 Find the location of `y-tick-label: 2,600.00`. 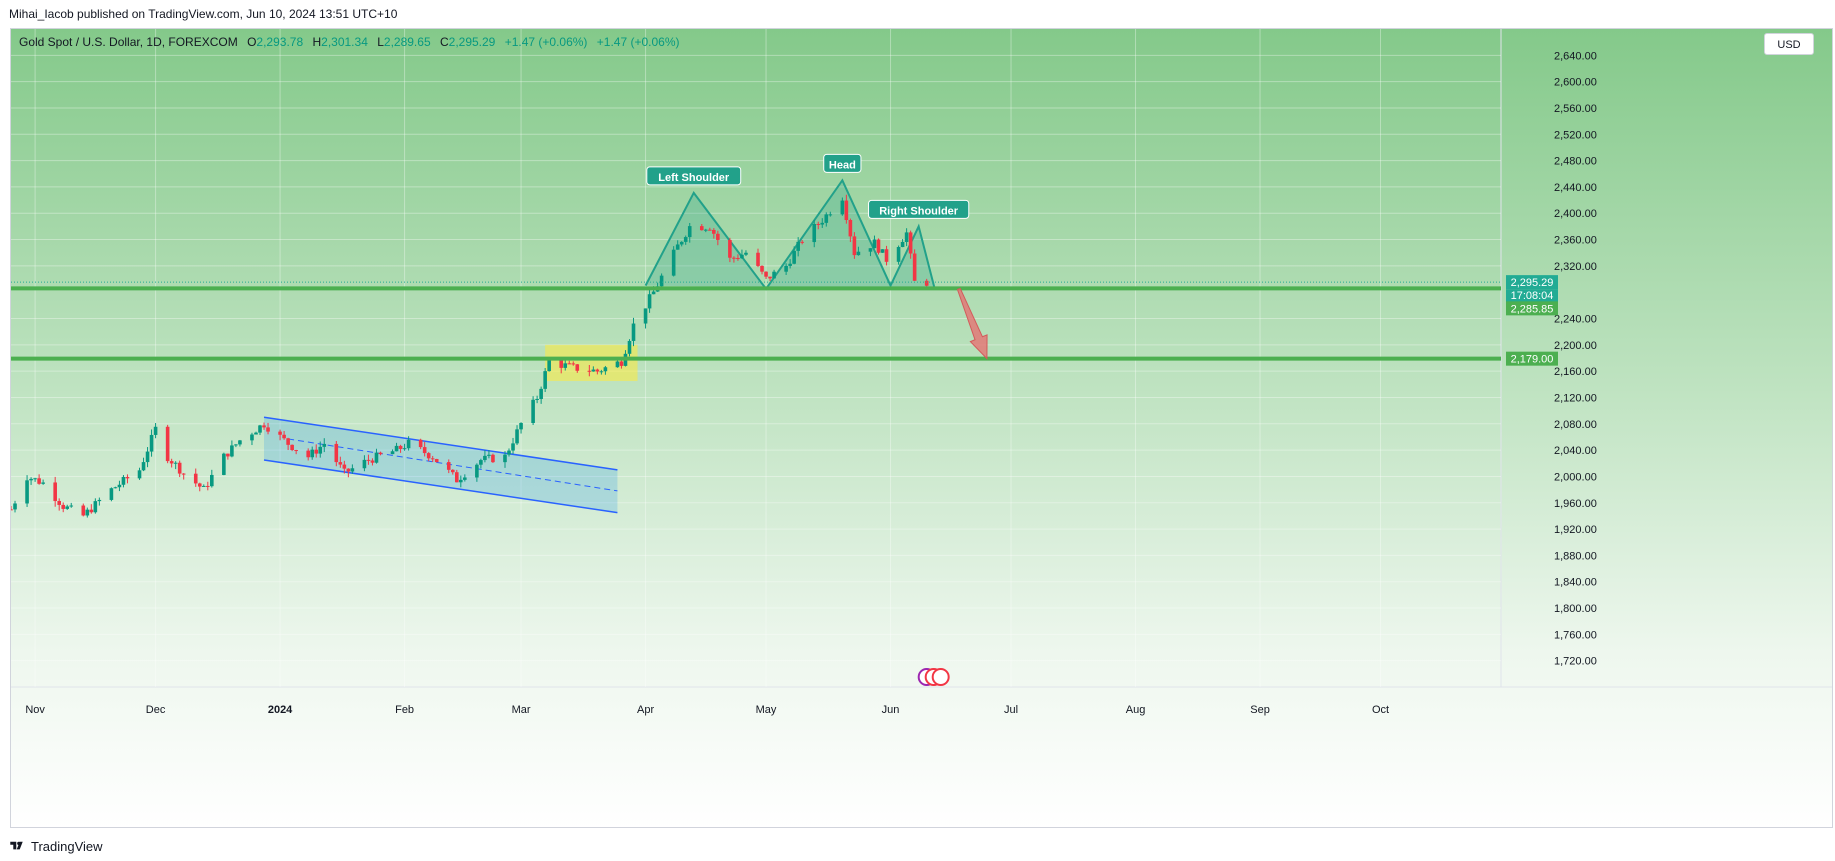

y-tick-label: 2,600.00 is located at coordinates (1575, 83).